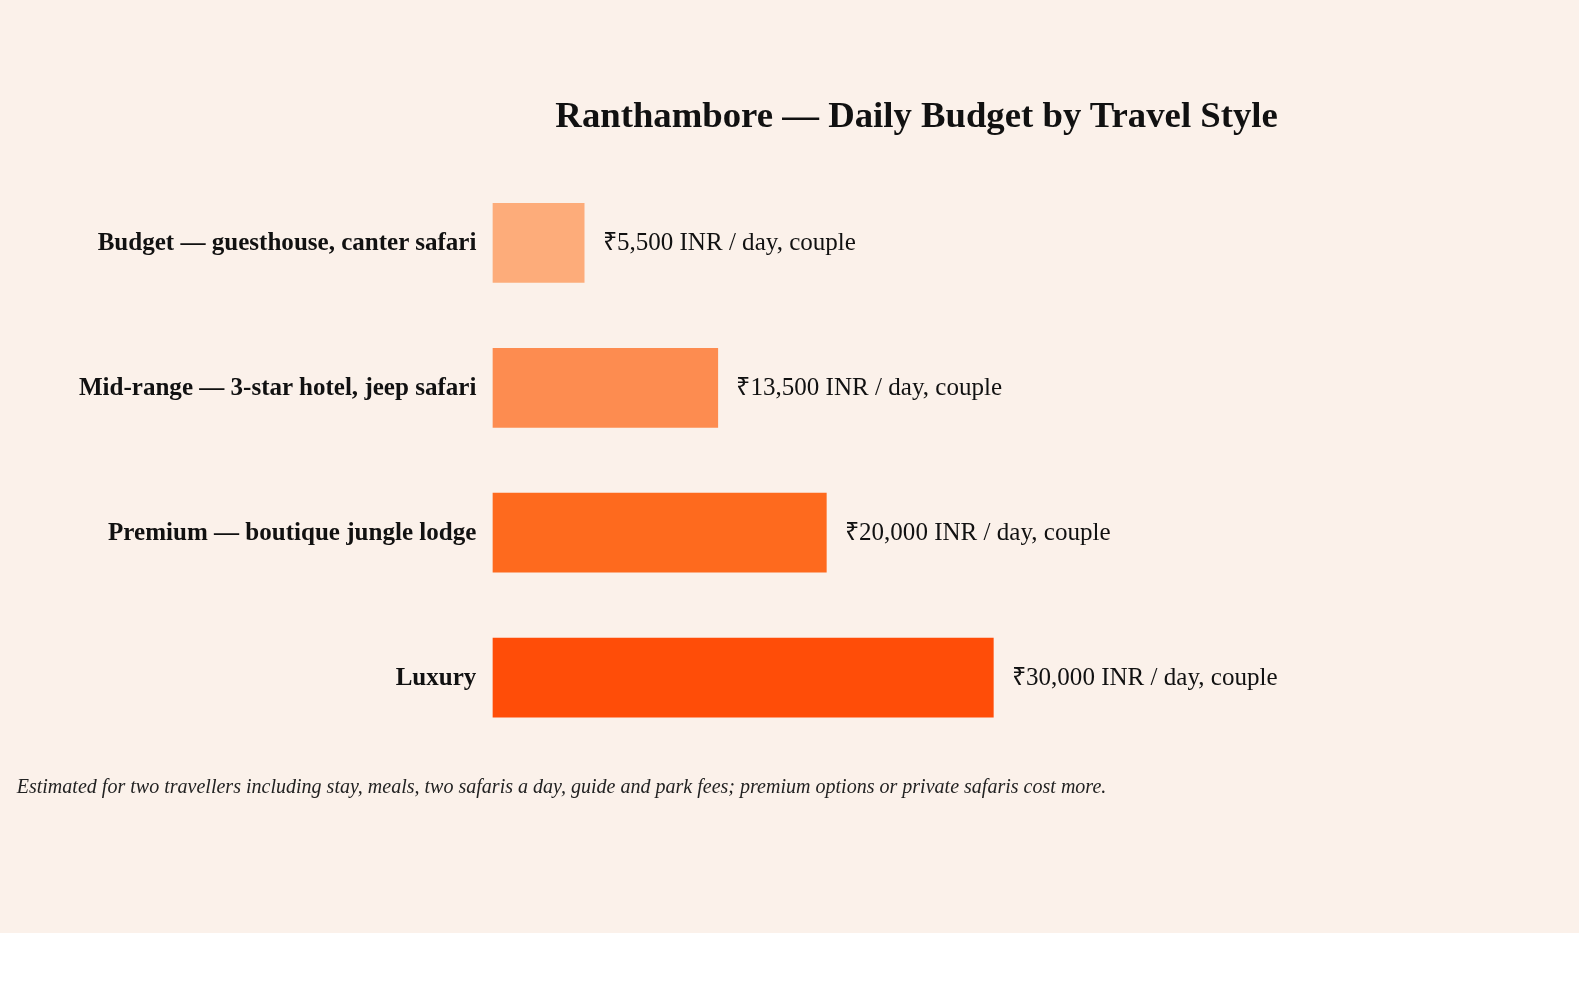 The height and width of the screenshot is (996, 1579). What do you see at coordinates (277, 387) in the screenshot?
I see `y-tick-label: Mid-range — 3-star hotel, jeep safari` at bounding box center [277, 387].